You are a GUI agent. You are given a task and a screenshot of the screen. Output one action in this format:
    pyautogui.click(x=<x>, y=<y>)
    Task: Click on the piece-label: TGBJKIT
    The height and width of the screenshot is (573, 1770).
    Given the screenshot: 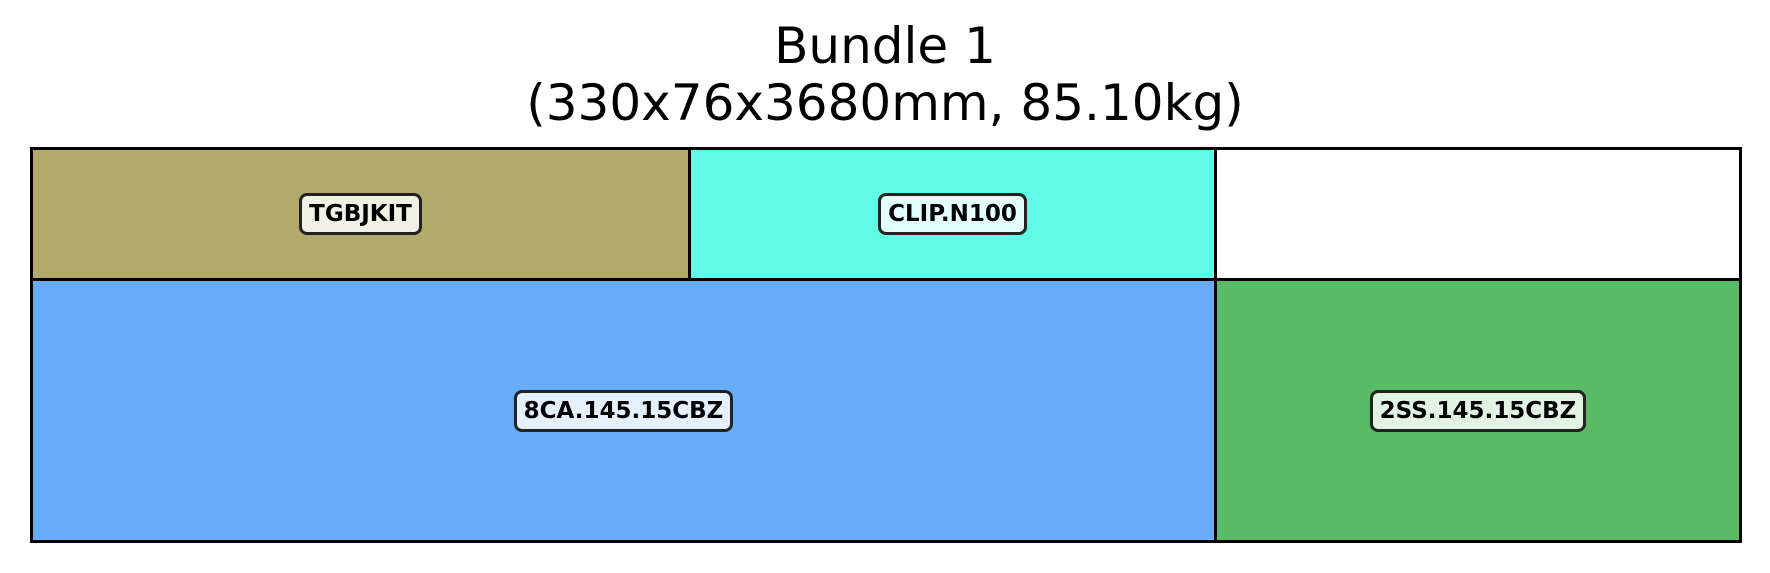 What is the action you would take?
    pyautogui.click(x=360, y=214)
    